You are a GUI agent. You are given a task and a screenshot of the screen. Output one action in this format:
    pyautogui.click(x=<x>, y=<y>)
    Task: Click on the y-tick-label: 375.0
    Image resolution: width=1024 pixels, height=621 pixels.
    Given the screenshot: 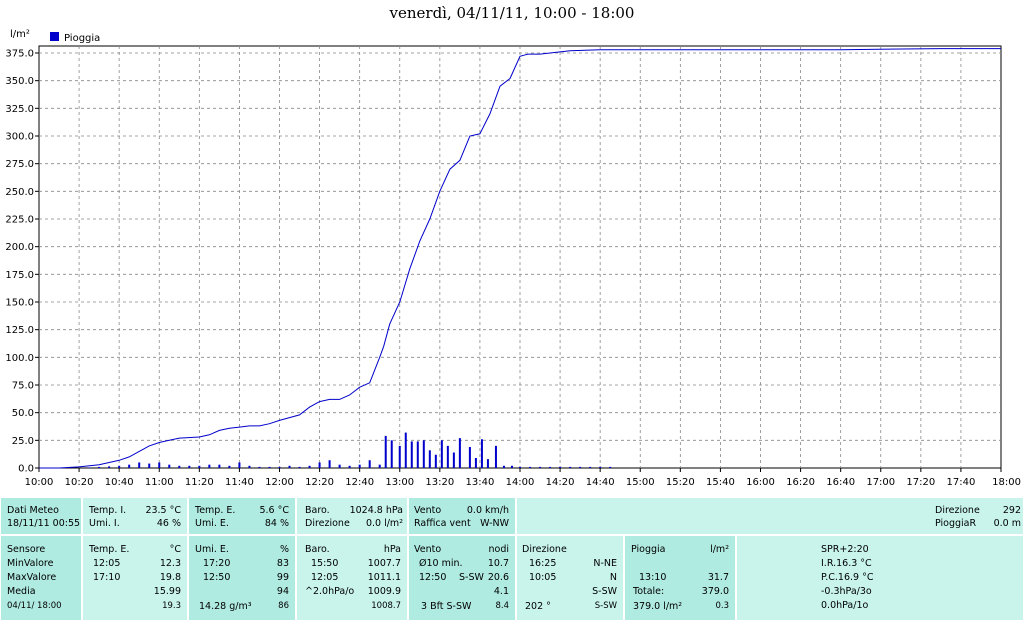 What is the action you would take?
    pyautogui.click(x=19, y=54)
    